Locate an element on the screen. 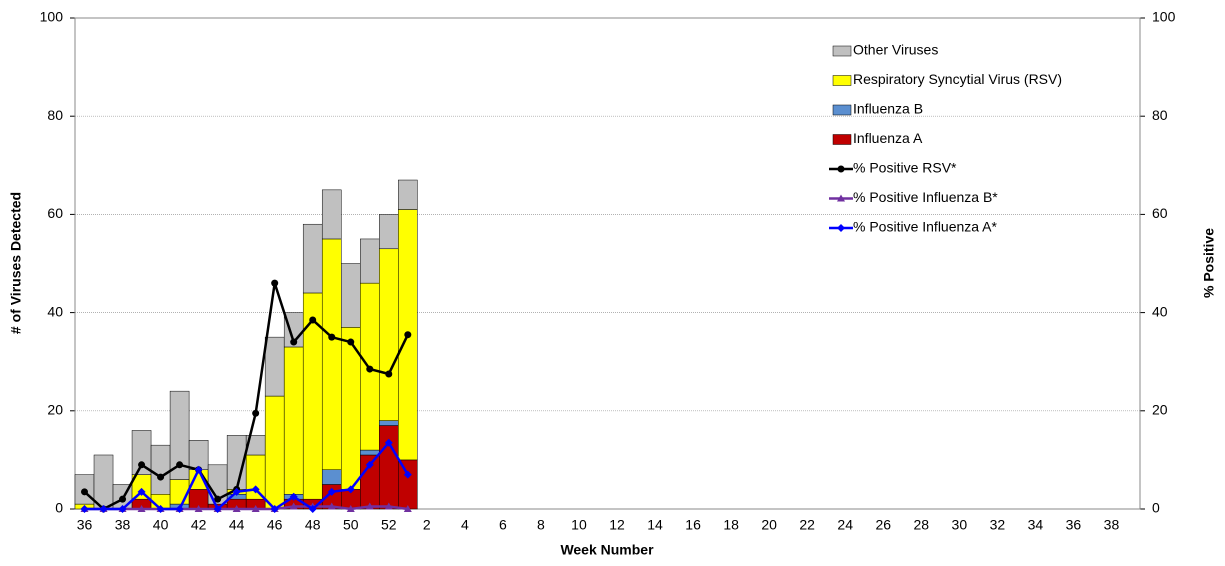 The height and width of the screenshot is (566, 1225). x-tick-label: 48 is located at coordinates (313, 525).